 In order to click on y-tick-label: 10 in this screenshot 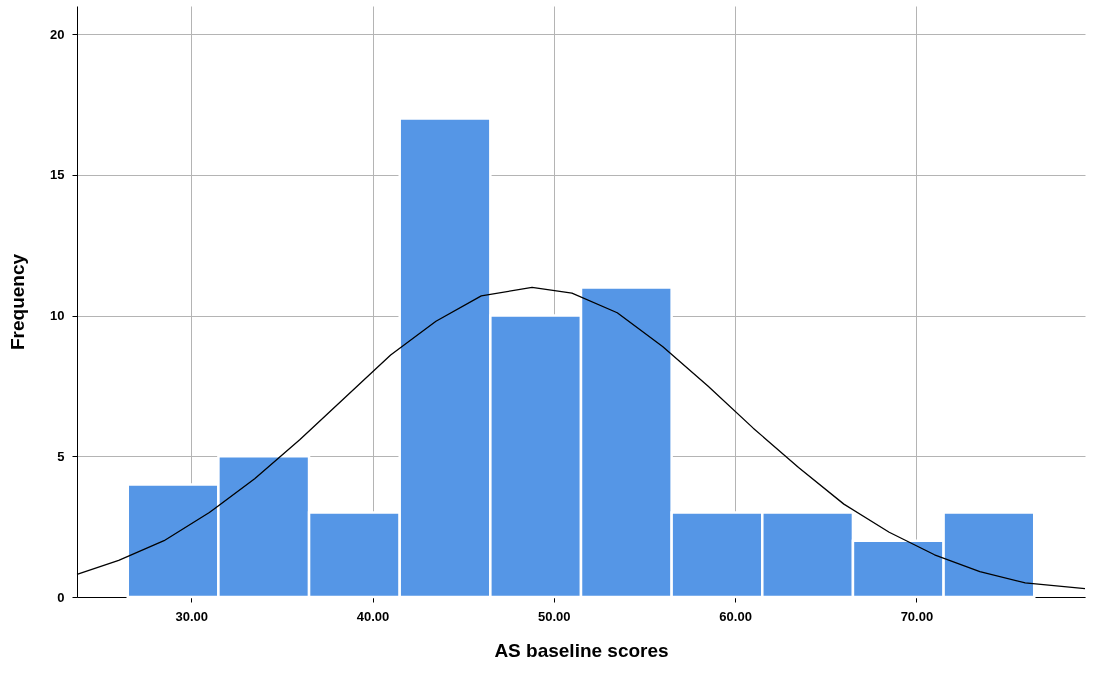, I will do `click(57, 316)`.